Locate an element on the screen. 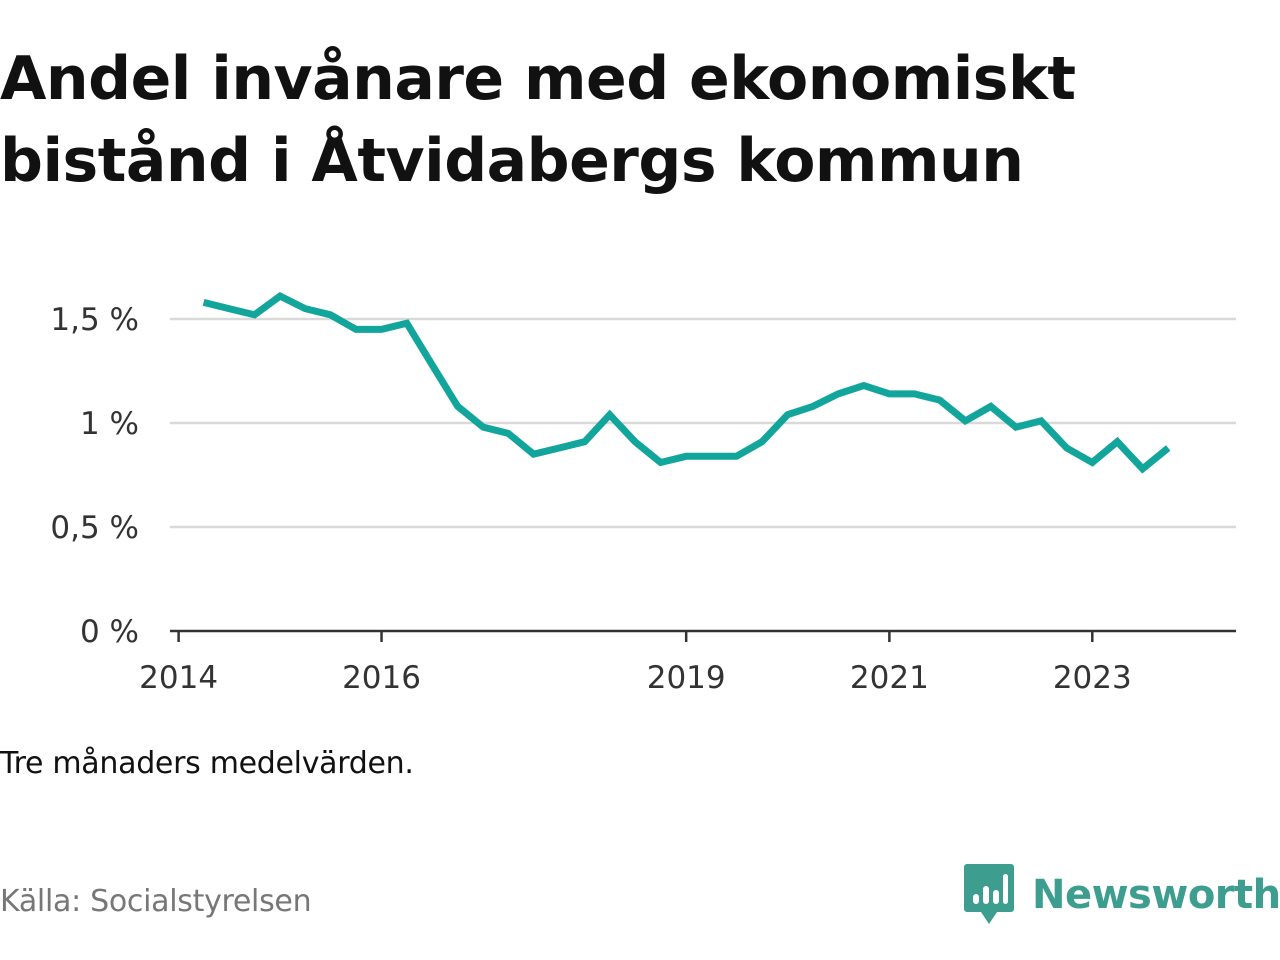  y-tick-label: 1,5 % is located at coordinates (94, 320).